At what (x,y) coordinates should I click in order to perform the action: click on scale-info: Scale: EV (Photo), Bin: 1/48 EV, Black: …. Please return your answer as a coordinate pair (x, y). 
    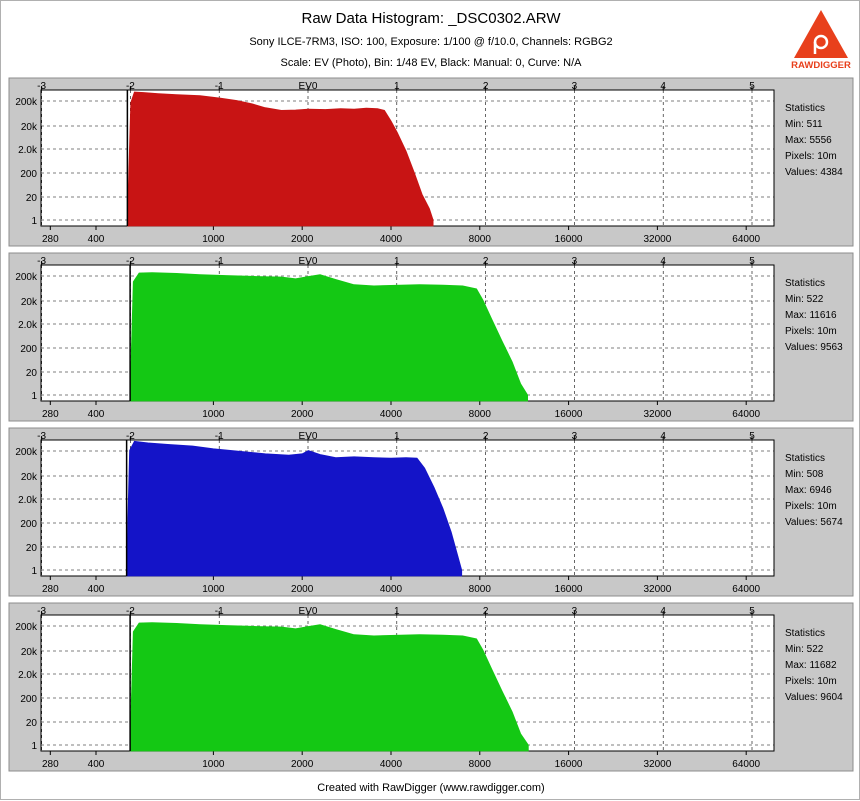
    Looking at the image, I should click on (431, 63).